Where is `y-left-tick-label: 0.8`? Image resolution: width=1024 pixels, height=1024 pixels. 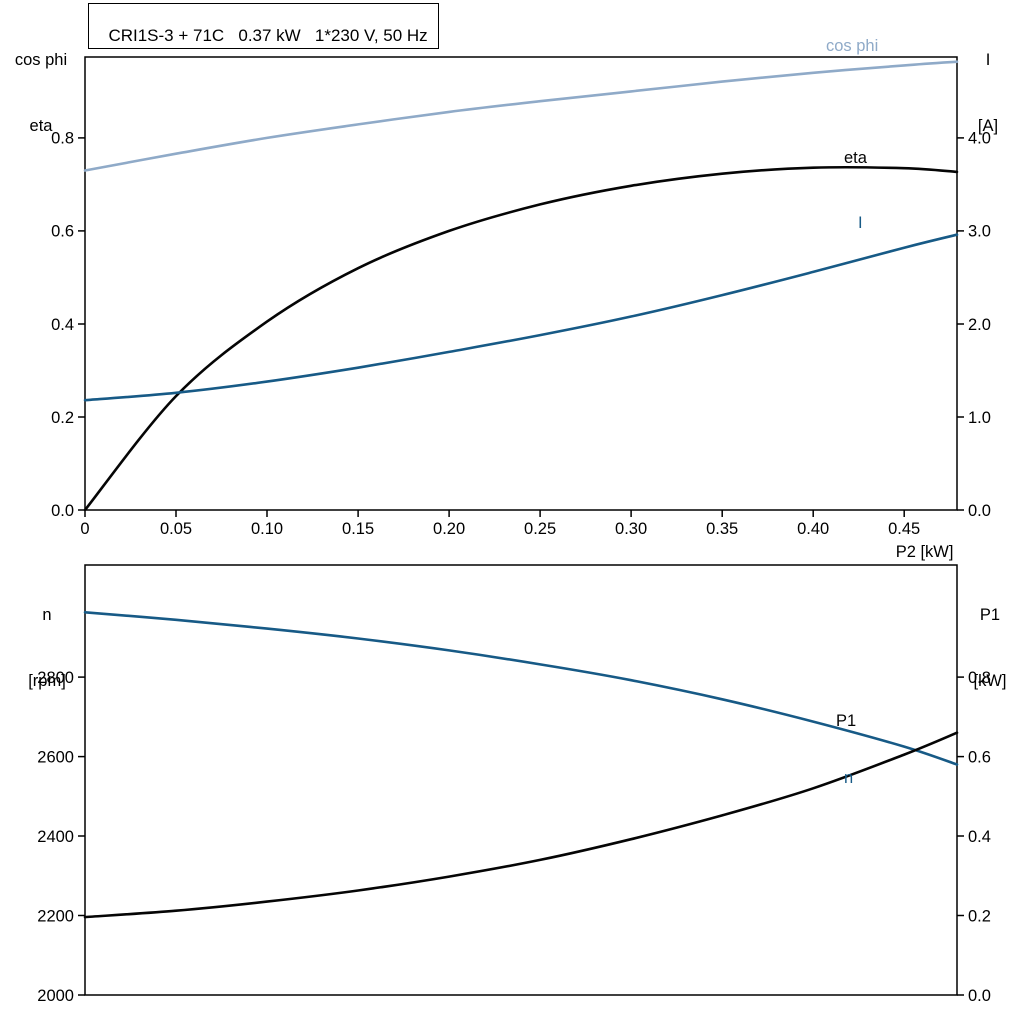
y-left-tick-label: 0.8 is located at coordinates (62, 139).